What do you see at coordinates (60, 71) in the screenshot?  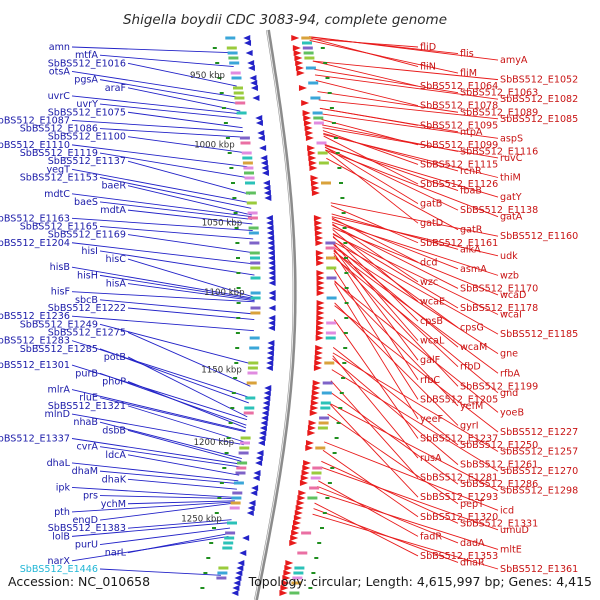 I see `gene-label: otsA` at bounding box center [60, 71].